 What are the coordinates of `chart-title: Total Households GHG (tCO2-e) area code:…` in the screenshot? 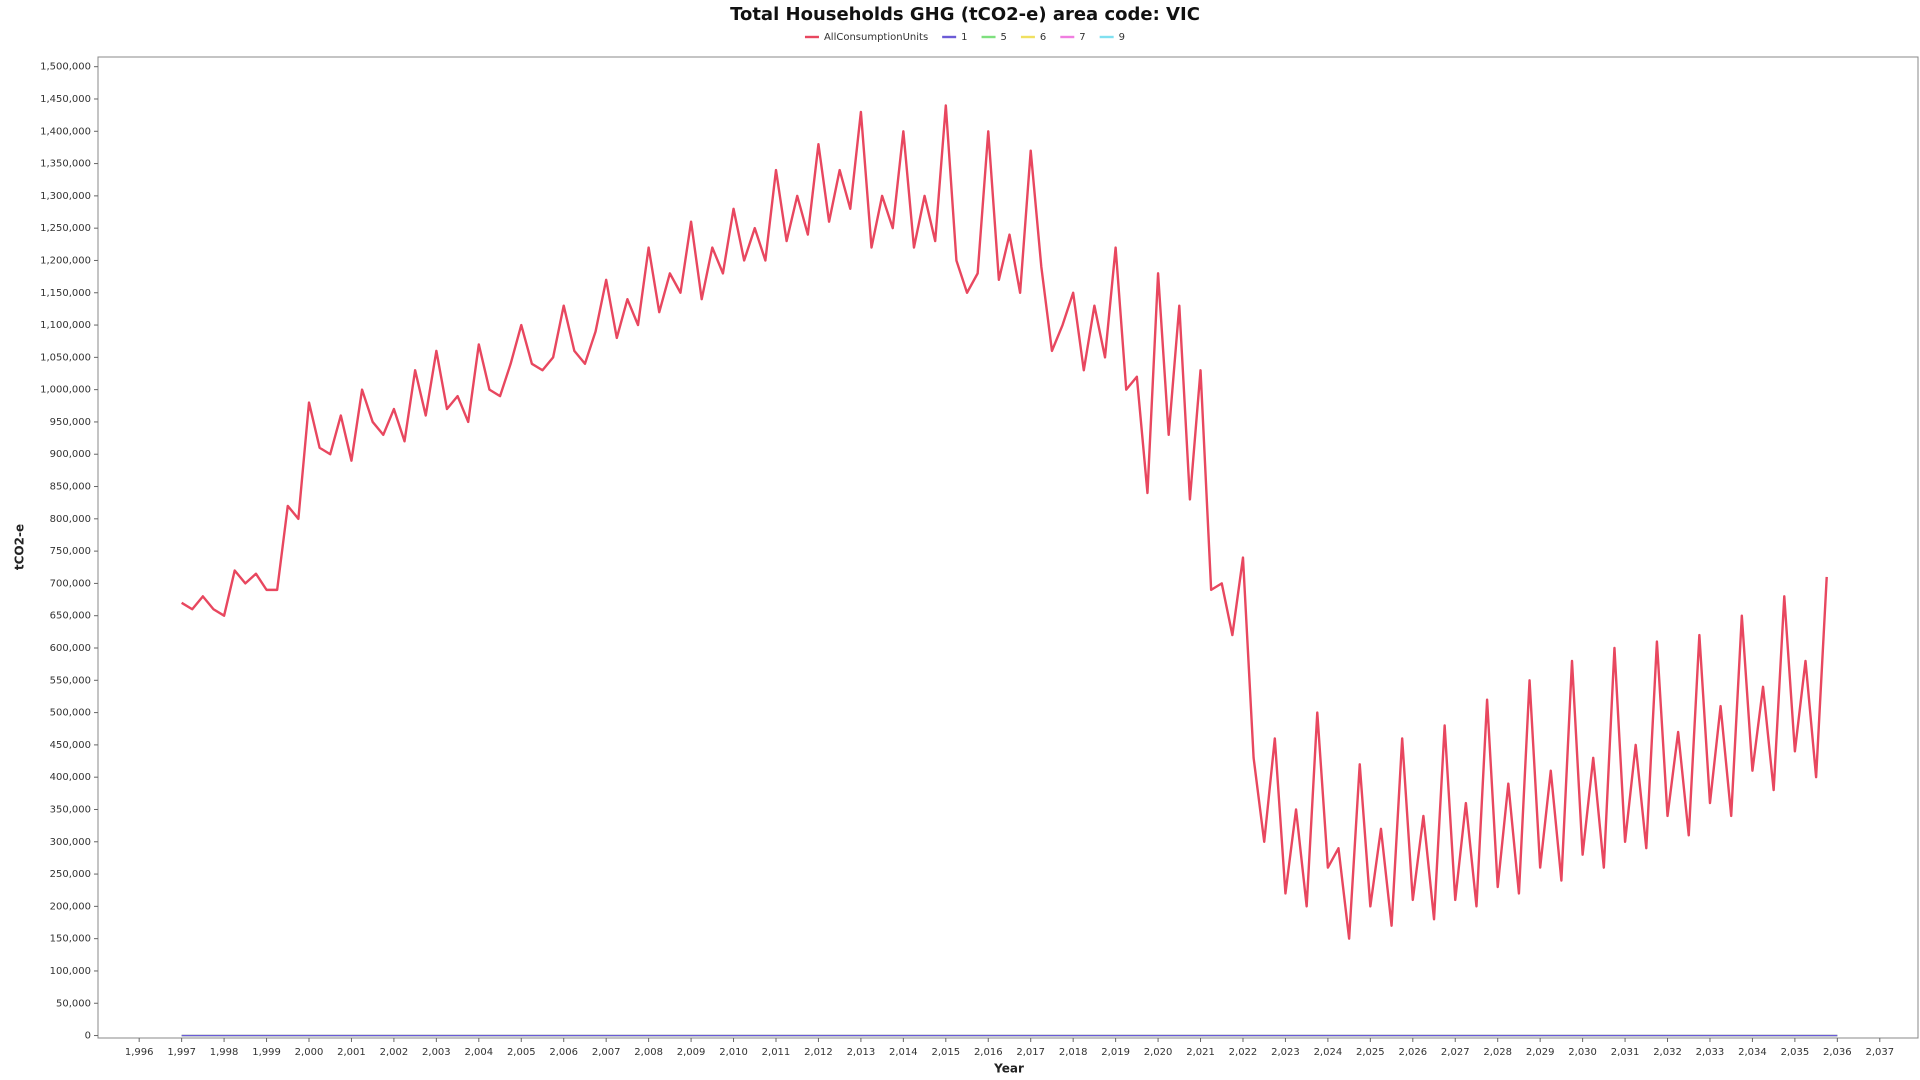 It's located at (965, 14).